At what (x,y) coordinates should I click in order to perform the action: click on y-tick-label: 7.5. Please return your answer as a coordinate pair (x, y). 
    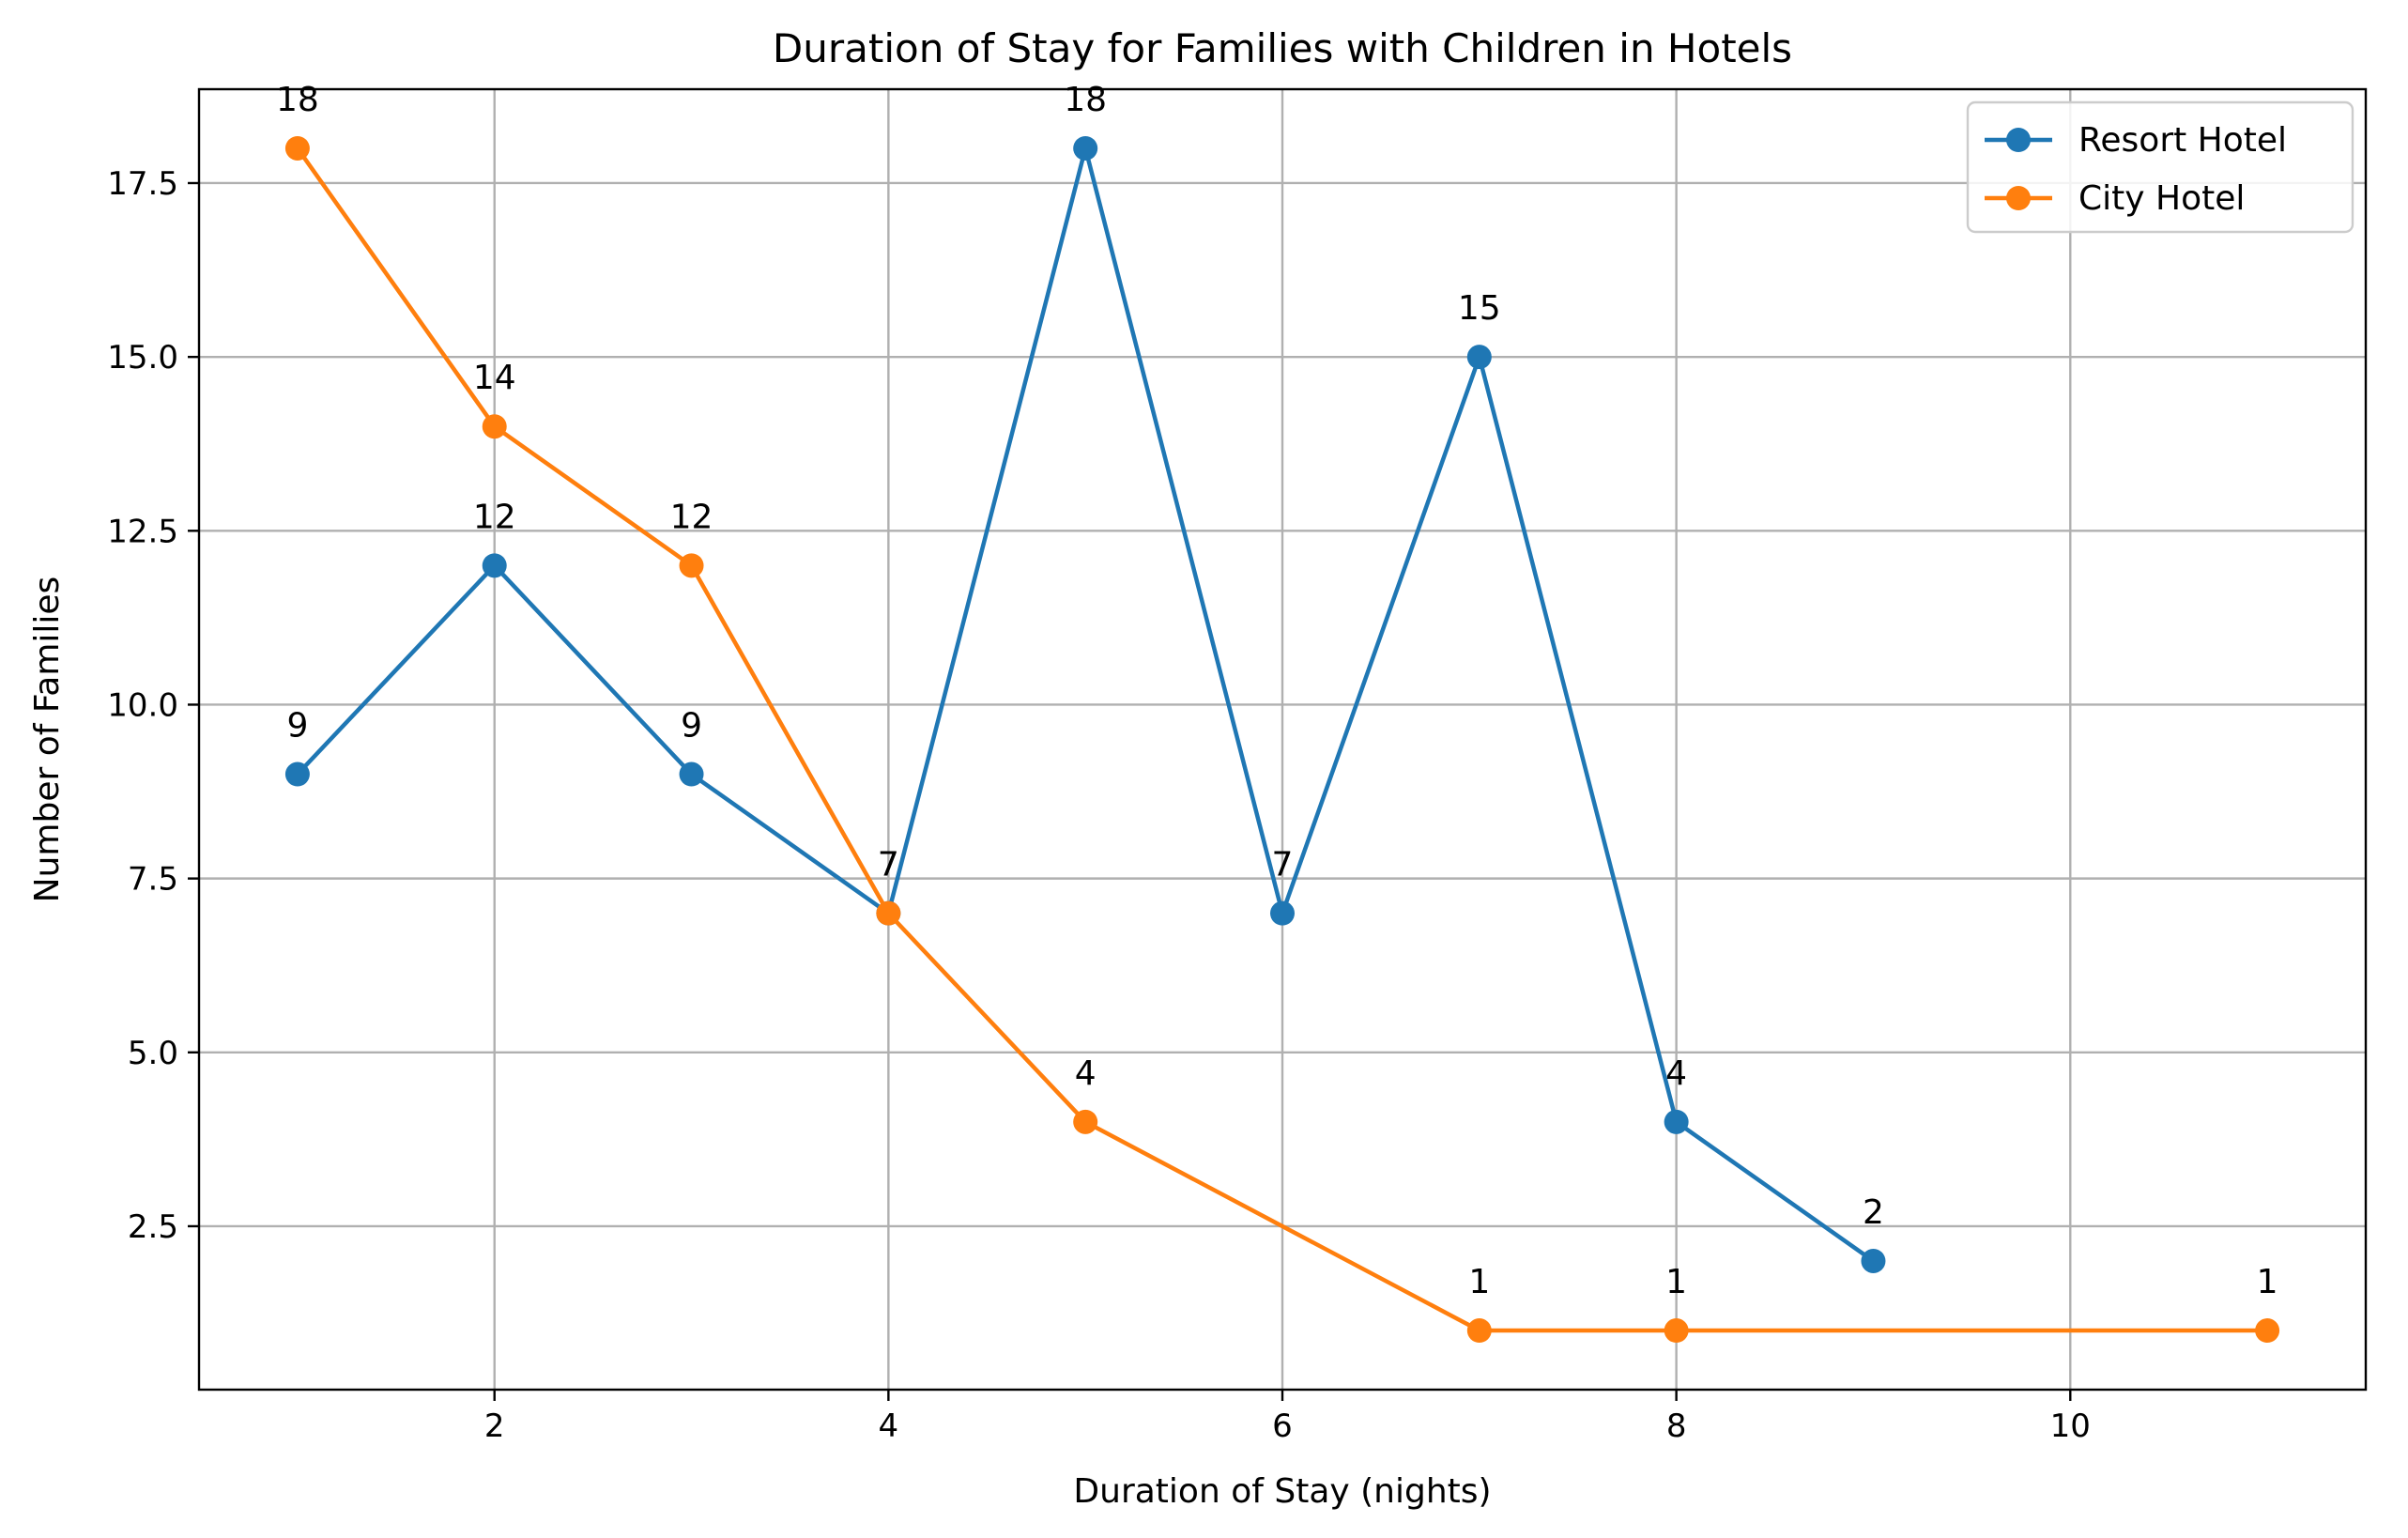
    Looking at the image, I should click on (153, 880).